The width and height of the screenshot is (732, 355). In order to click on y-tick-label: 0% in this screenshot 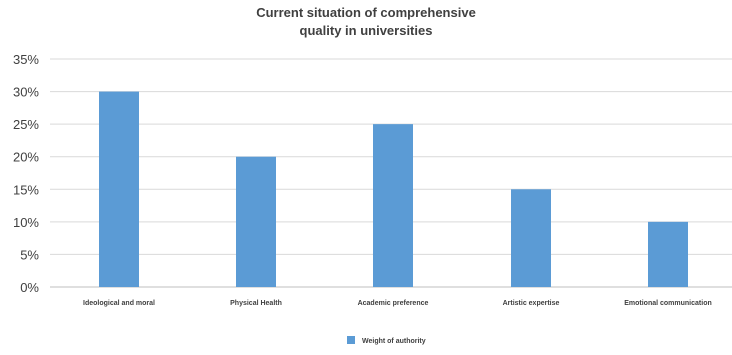, I will do `click(29, 287)`.